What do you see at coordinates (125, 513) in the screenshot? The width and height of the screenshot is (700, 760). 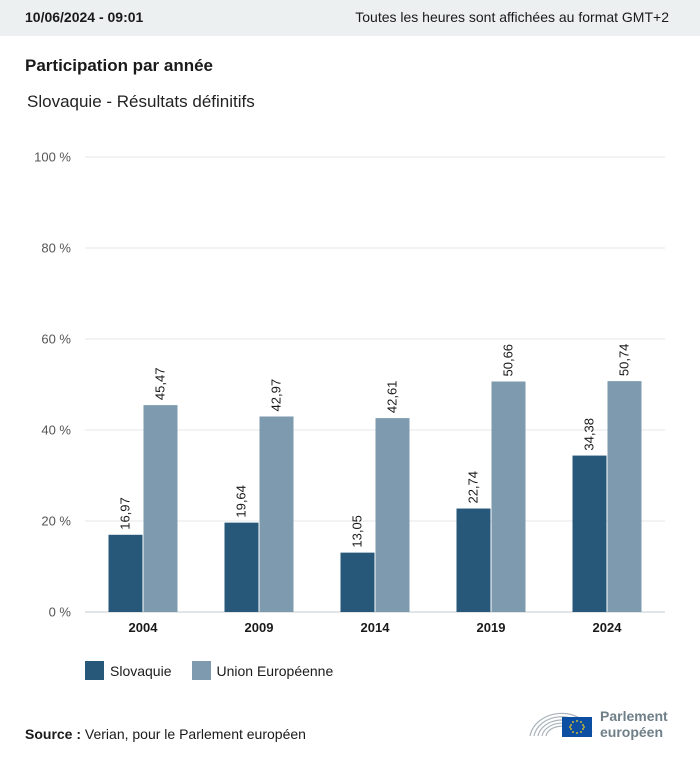 I see `data-label: 16,97` at bounding box center [125, 513].